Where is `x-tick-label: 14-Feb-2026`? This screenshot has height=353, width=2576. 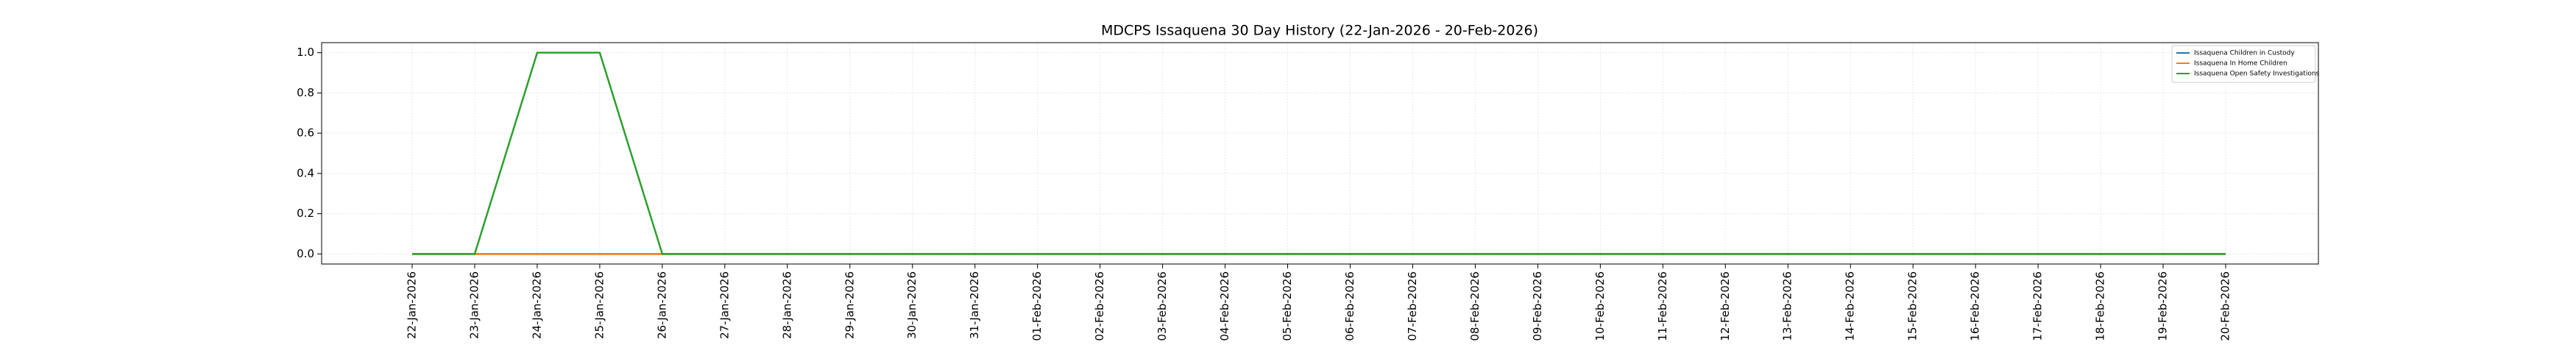 x-tick-label: 14-Feb-2026 is located at coordinates (1850, 306).